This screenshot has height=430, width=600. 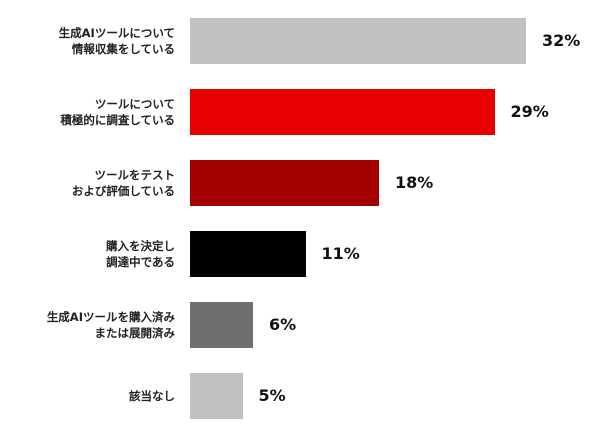 What do you see at coordinates (561, 40) in the screenshot?
I see `data-label: 32%` at bounding box center [561, 40].